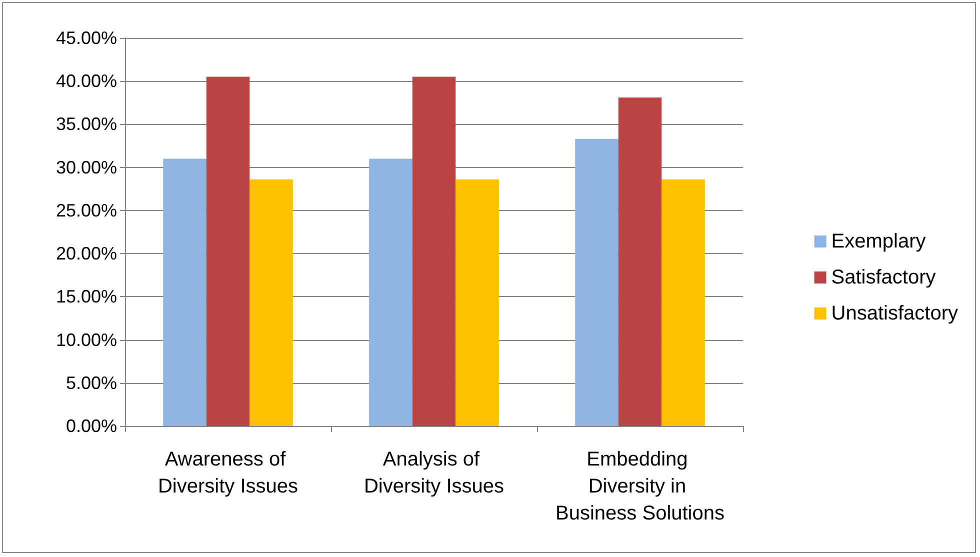 The width and height of the screenshot is (980, 557). Describe the element at coordinates (91, 382) in the screenshot. I see `y-tick-label: 5.00%` at that location.